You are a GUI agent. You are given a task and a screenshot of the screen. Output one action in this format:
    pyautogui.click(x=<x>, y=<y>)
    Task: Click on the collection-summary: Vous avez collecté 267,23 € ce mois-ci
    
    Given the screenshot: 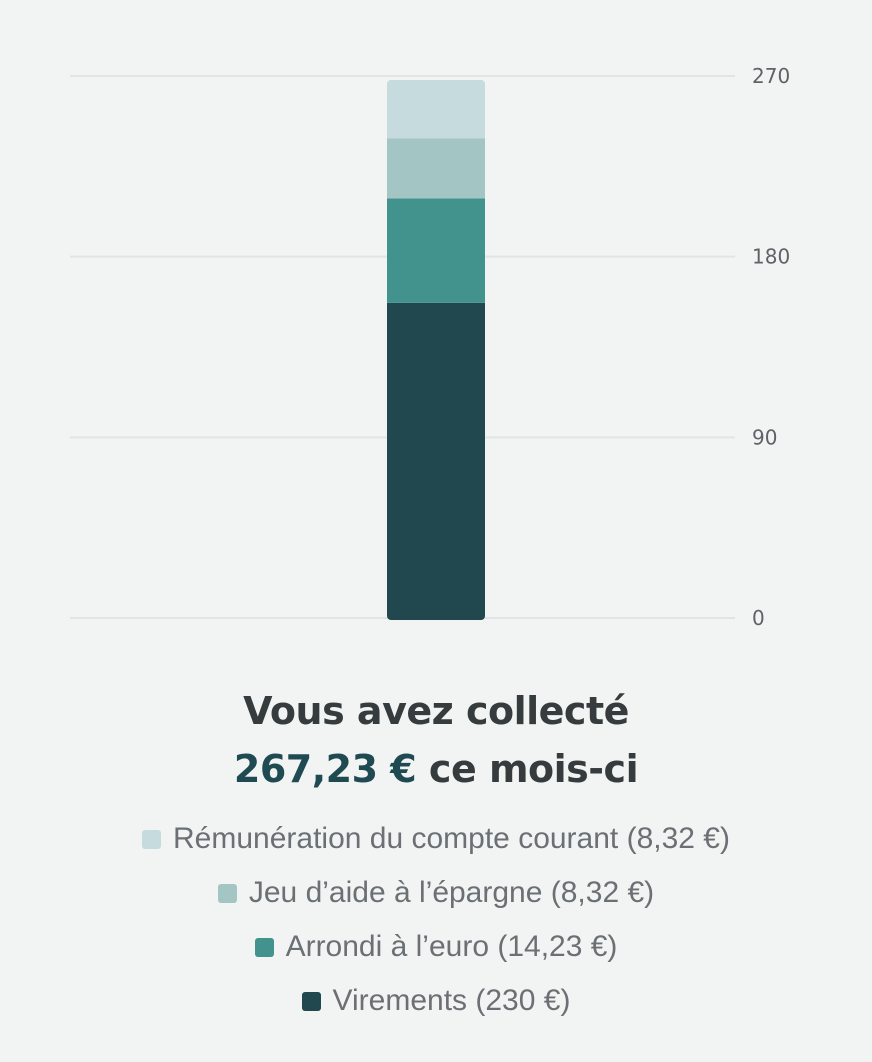 What is the action you would take?
    pyautogui.click(x=436, y=740)
    